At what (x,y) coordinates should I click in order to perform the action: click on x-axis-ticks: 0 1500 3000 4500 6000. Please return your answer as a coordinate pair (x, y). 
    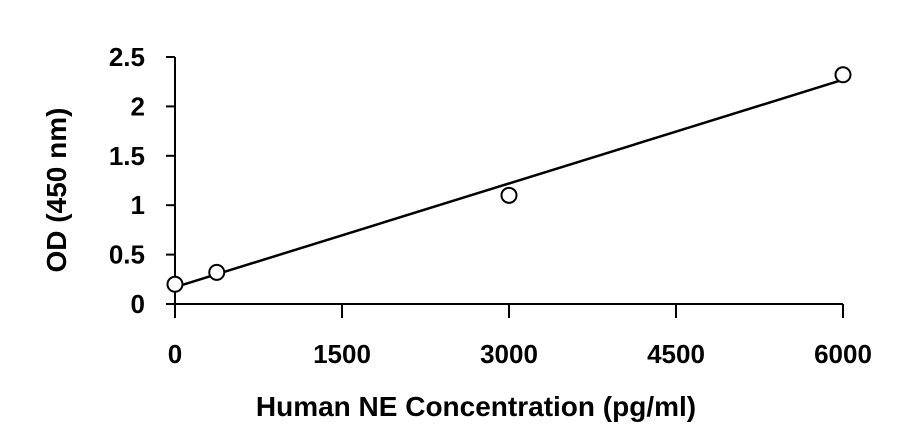
    Looking at the image, I should click on (520, 336).